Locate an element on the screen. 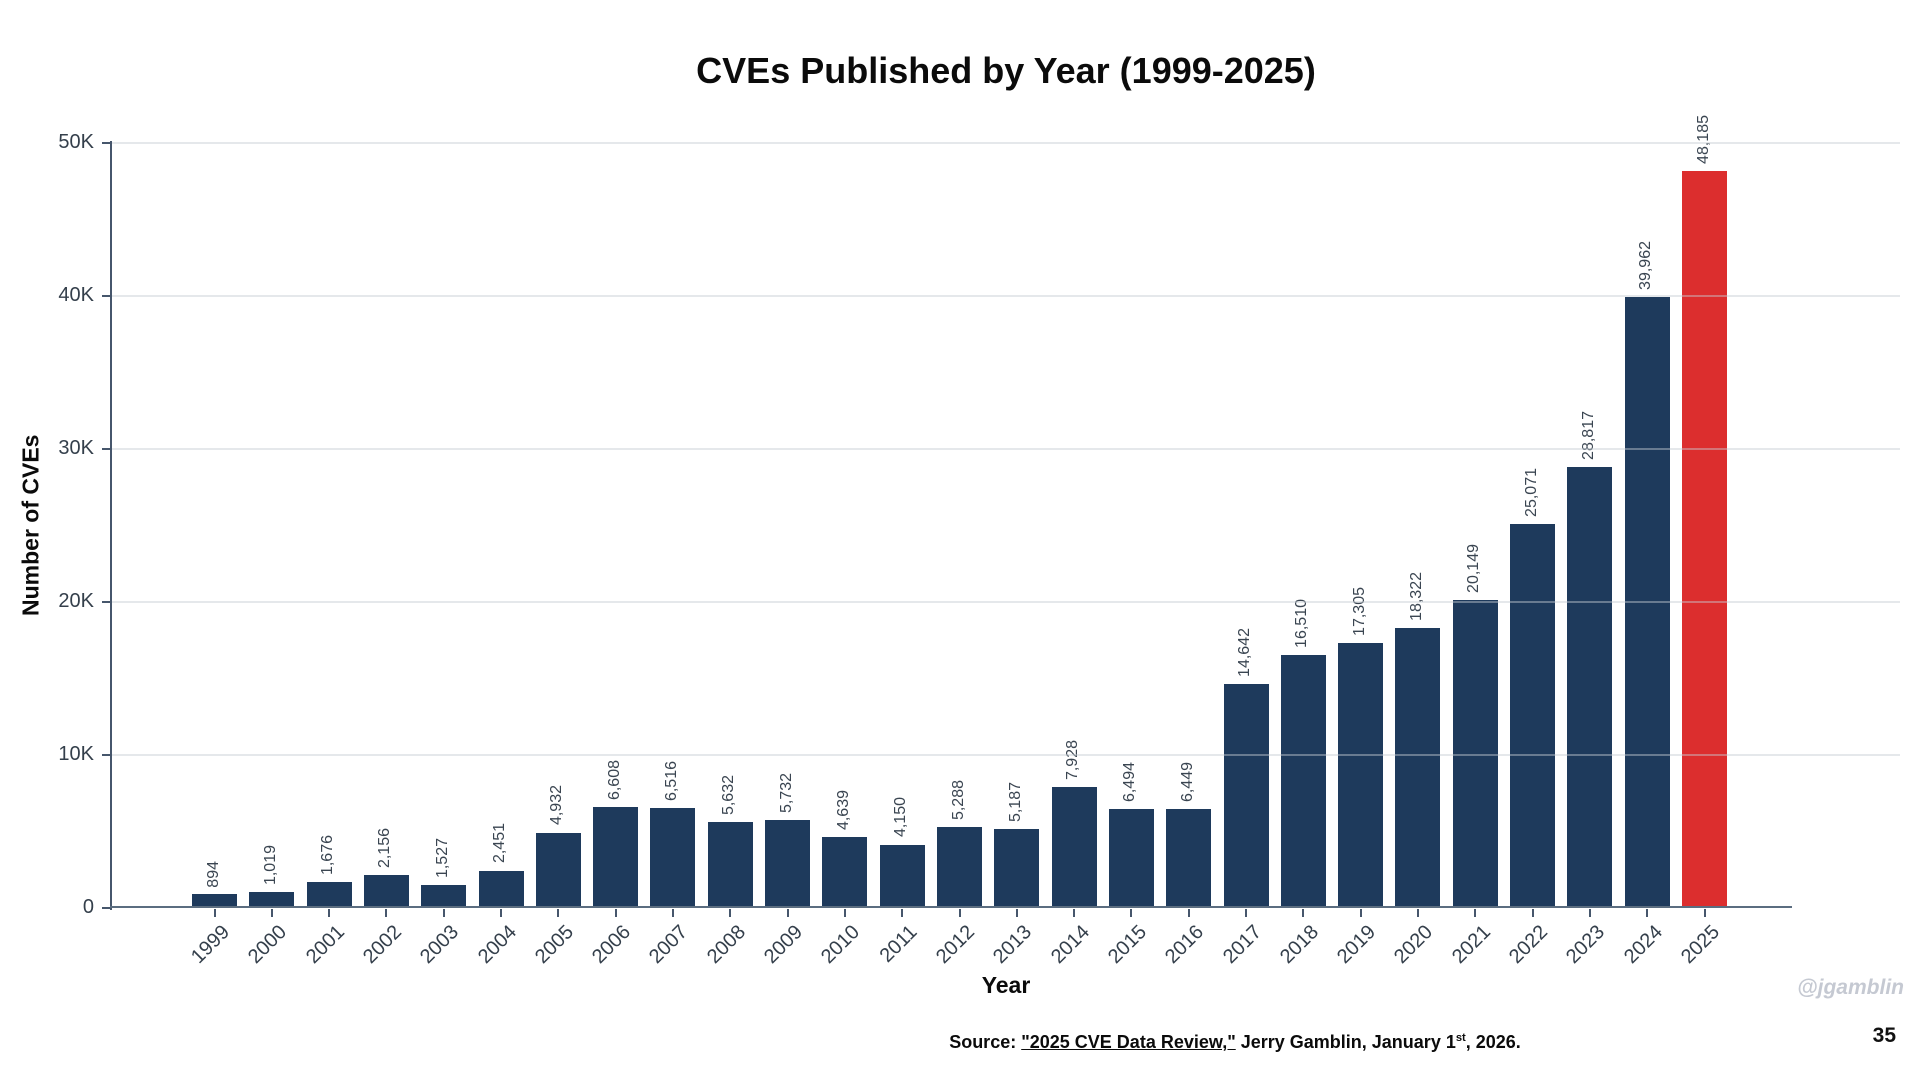 The height and width of the screenshot is (1080, 1920). x-tick-label: 2022 is located at coordinates (1529, 945).